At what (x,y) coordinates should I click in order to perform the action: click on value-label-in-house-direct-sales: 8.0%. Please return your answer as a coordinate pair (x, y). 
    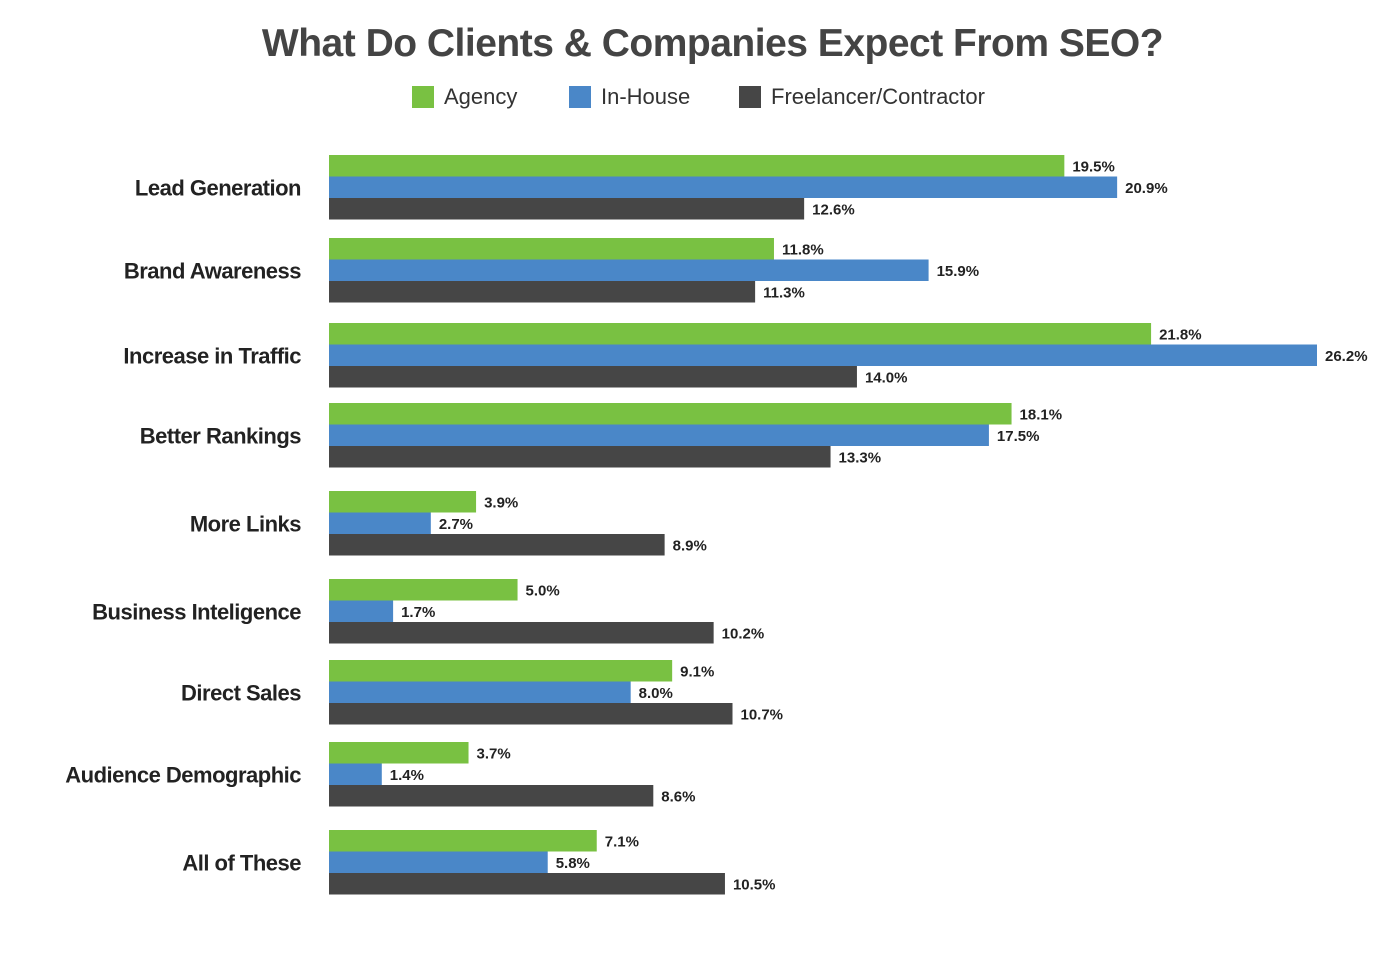
    Looking at the image, I should click on (656, 693).